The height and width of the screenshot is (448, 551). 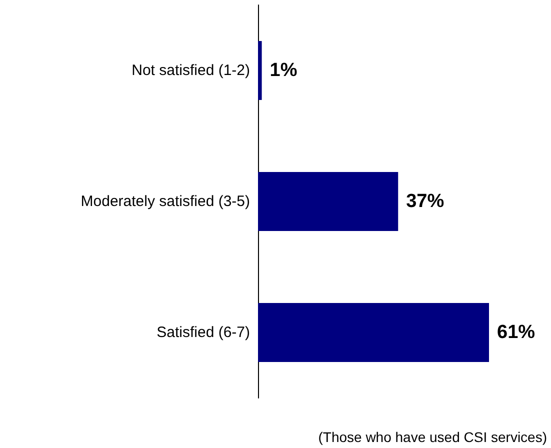 I want to click on y-tick-label: Moderately satisfied (3-5), so click(x=165, y=201).